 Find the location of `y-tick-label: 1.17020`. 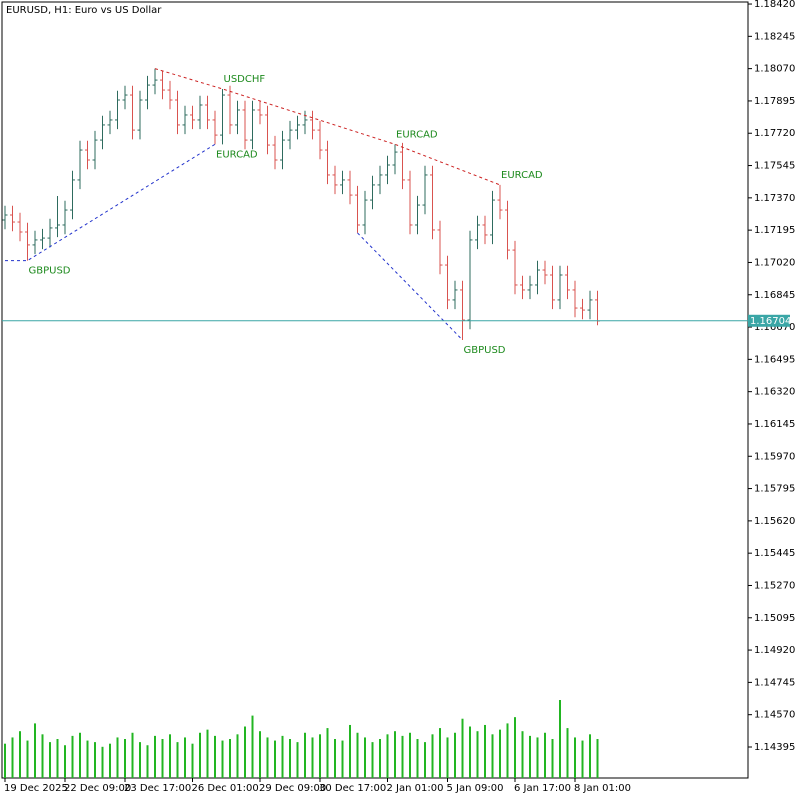

y-tick-label: 1.17020 is located at coordinates (774, 262).